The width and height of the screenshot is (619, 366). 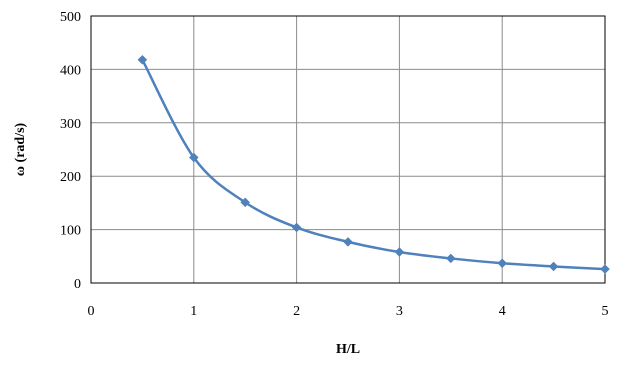 What do you see at coordinates (605, 311) in the screenshot?
I see `x-tick-label: 5` at bounding box center [605, 311].